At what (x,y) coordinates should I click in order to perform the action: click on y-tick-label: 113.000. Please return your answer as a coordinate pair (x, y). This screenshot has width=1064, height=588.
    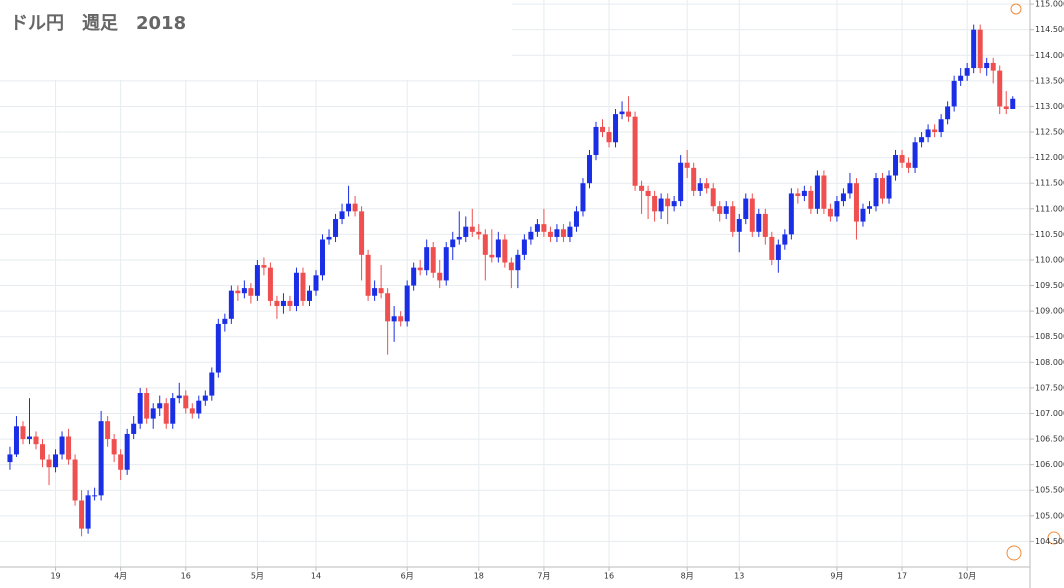
    Looking at the image, I should click on (1049, 106).